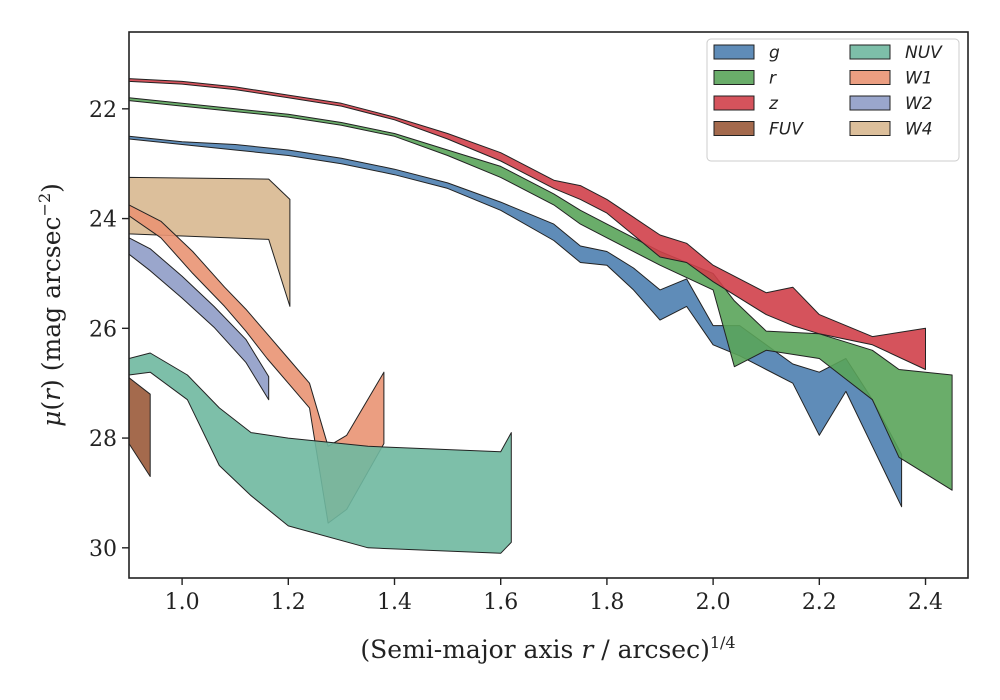 This screenshot has width=1000, height=700. What do you see at coordinates (734, 103) in the screenshot?
I see `legend-swatch-z` at bounding box center [734, 103].